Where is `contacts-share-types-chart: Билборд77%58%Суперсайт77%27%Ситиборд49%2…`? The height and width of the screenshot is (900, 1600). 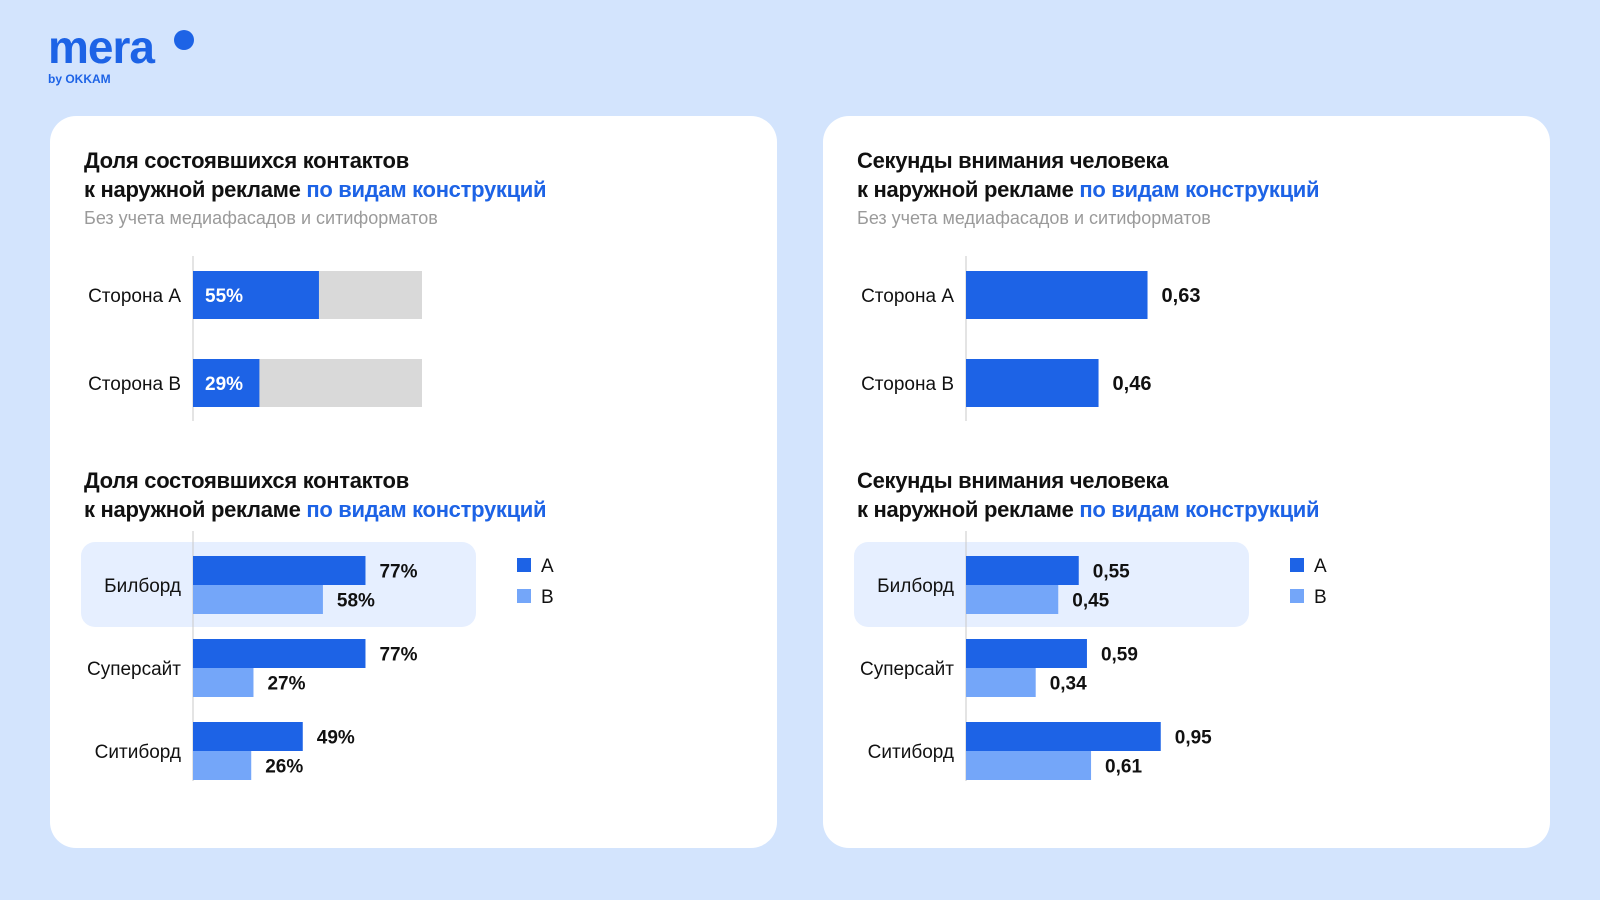 contacts-share-types-chart: Билборд77%58%Суперсайт77%27%Ситиборд49%2… is located at coordinates (317, 656).